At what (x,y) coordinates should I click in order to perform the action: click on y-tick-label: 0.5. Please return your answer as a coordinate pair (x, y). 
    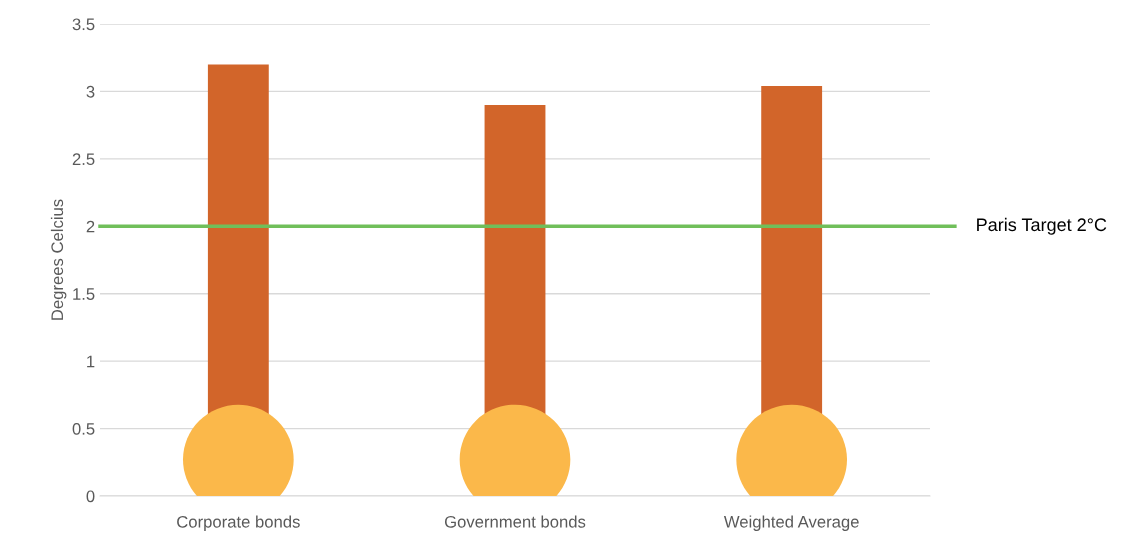
    Looking at the image, I should click on (83, 428).